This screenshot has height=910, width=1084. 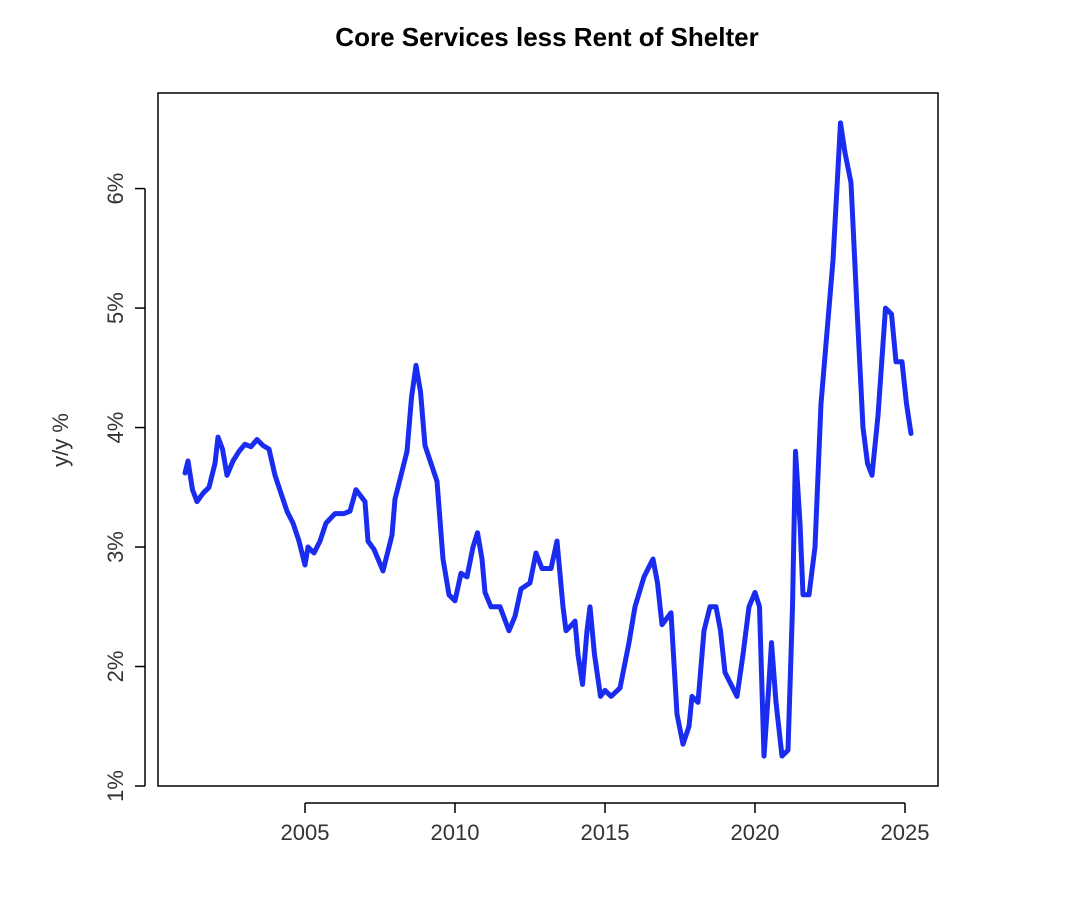 What do you see at coordinates (115, 428) in the screenshot?
I see `y-tick-label: 4%` at bounding box center [115, 428].